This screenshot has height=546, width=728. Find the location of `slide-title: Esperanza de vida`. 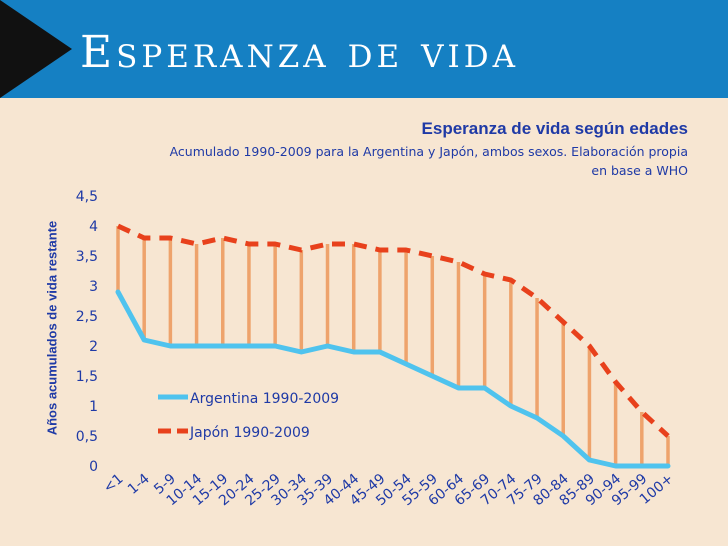

slide-title: Esperanza de vida is located at coordinates (299, 52).